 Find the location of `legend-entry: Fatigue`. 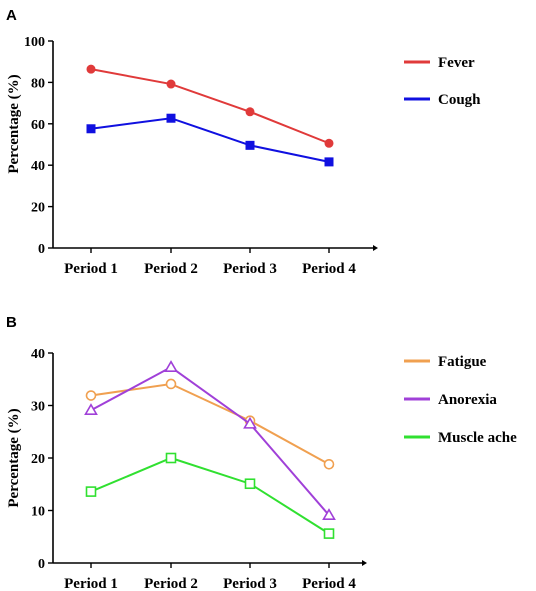

legend-entry: Fatigue is located at coordinates (445, 362).